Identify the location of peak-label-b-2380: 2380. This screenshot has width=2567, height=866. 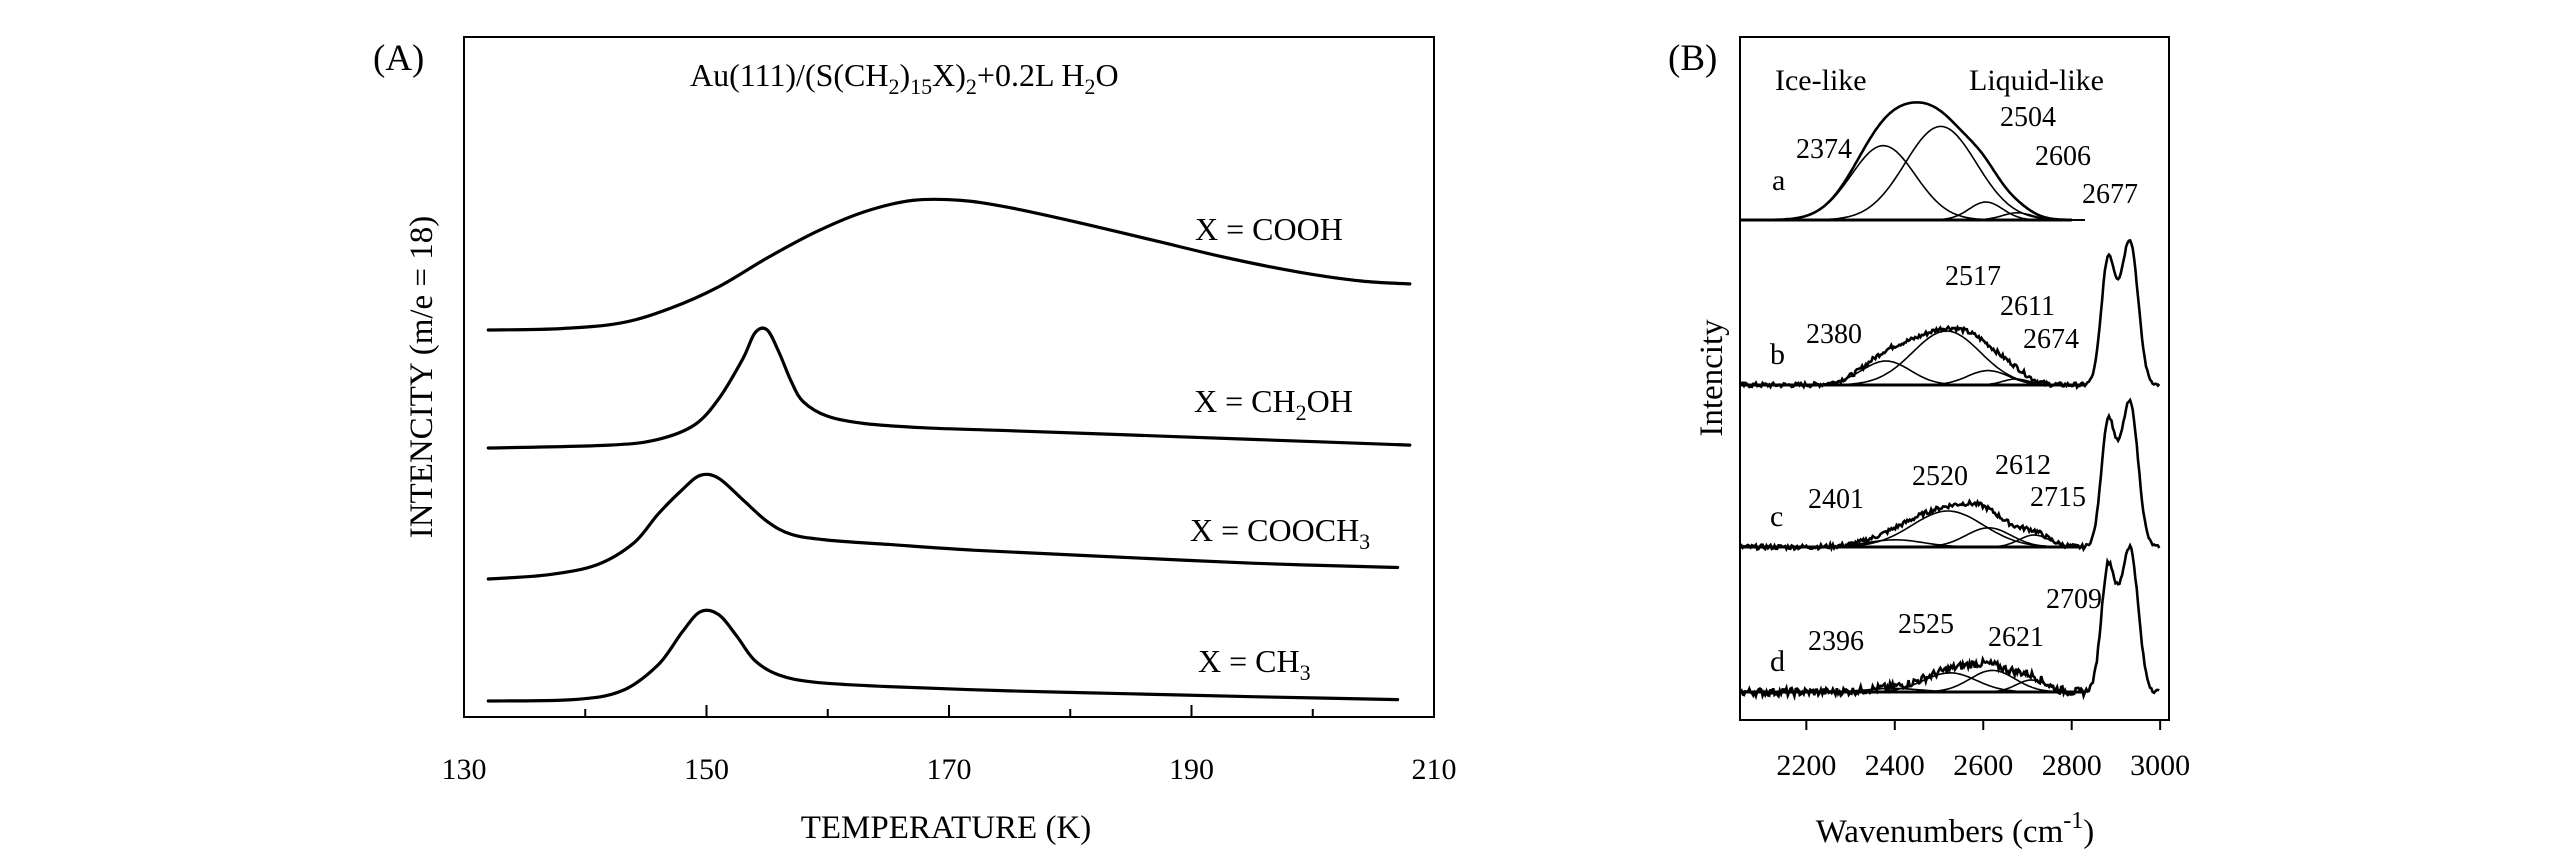
(1834, 334).